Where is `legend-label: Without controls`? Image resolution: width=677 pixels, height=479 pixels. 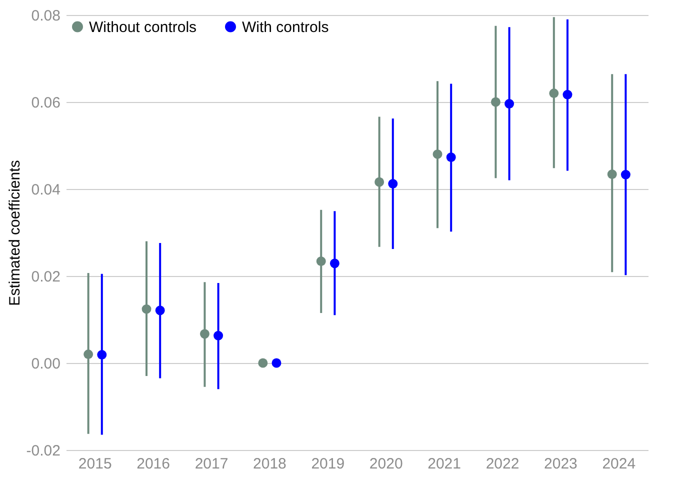 legend-label: Without controls is located at coordinates (143, 27).